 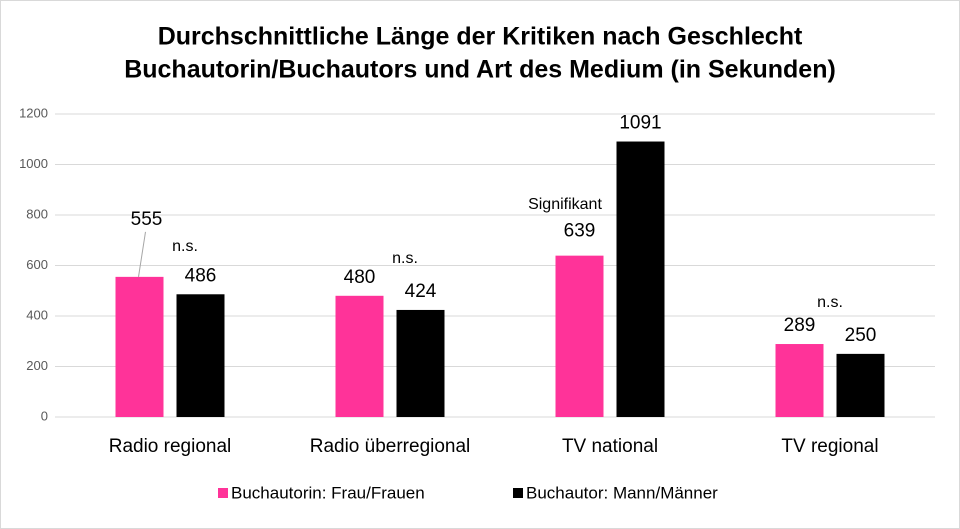 What do you see at coordinates (565, 204) in the screenshot?
I see `annotation: Signifikant` at bounding box center [565, 204].